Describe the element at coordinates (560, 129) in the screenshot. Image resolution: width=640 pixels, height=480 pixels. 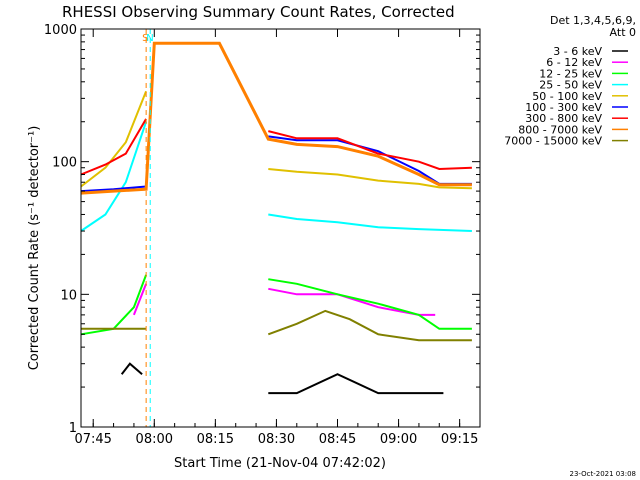
I see `legend-label-800-7000-kev: 800 - 7000 keV` at that location.